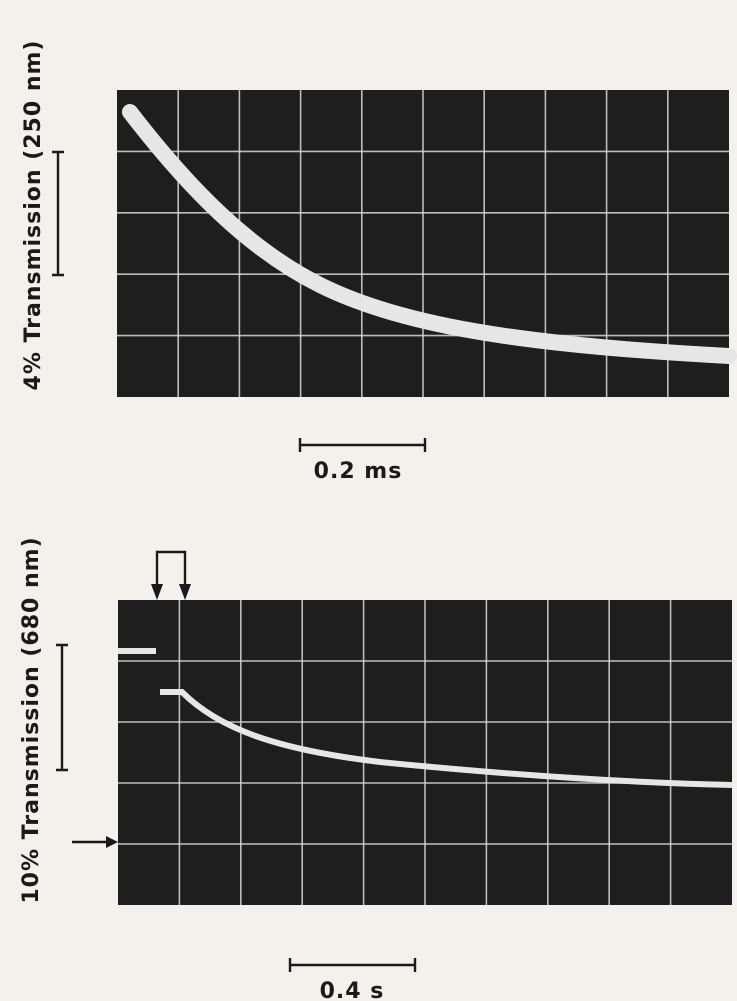  I want to click on flash-marker, so click(171, 567).